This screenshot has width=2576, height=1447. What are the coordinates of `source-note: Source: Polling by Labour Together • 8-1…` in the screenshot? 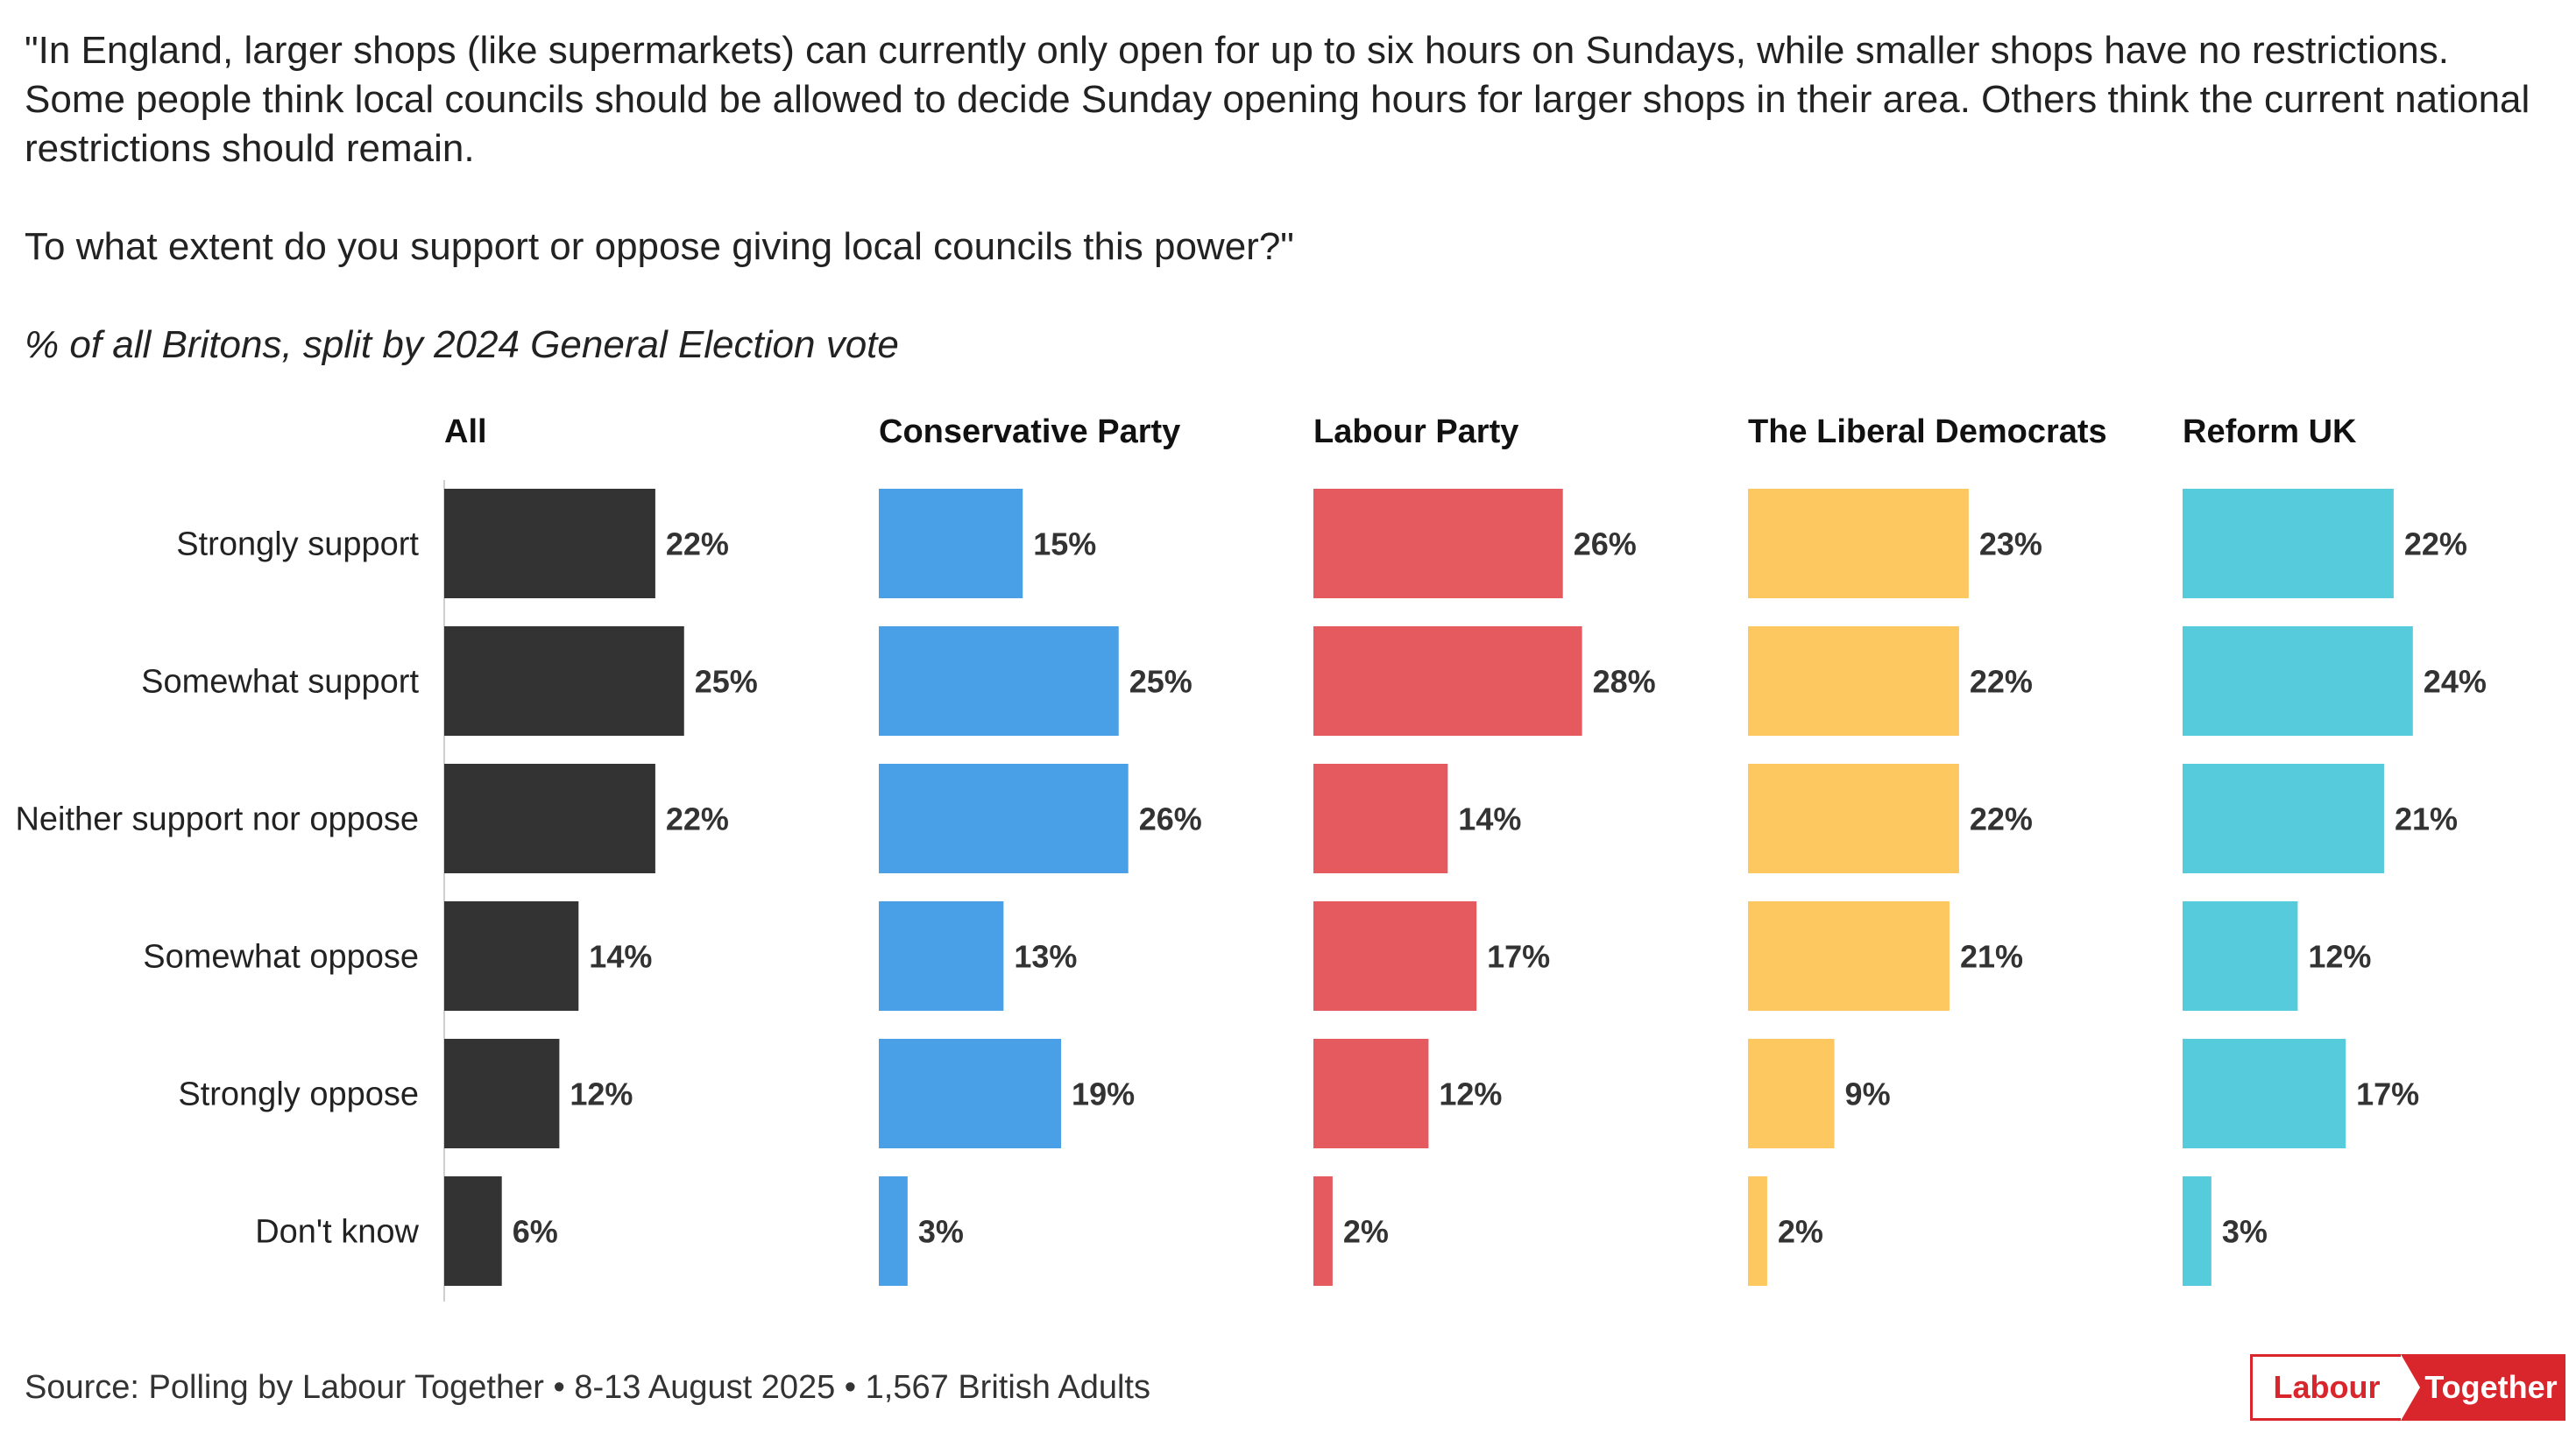 It's located at (587, 1387).